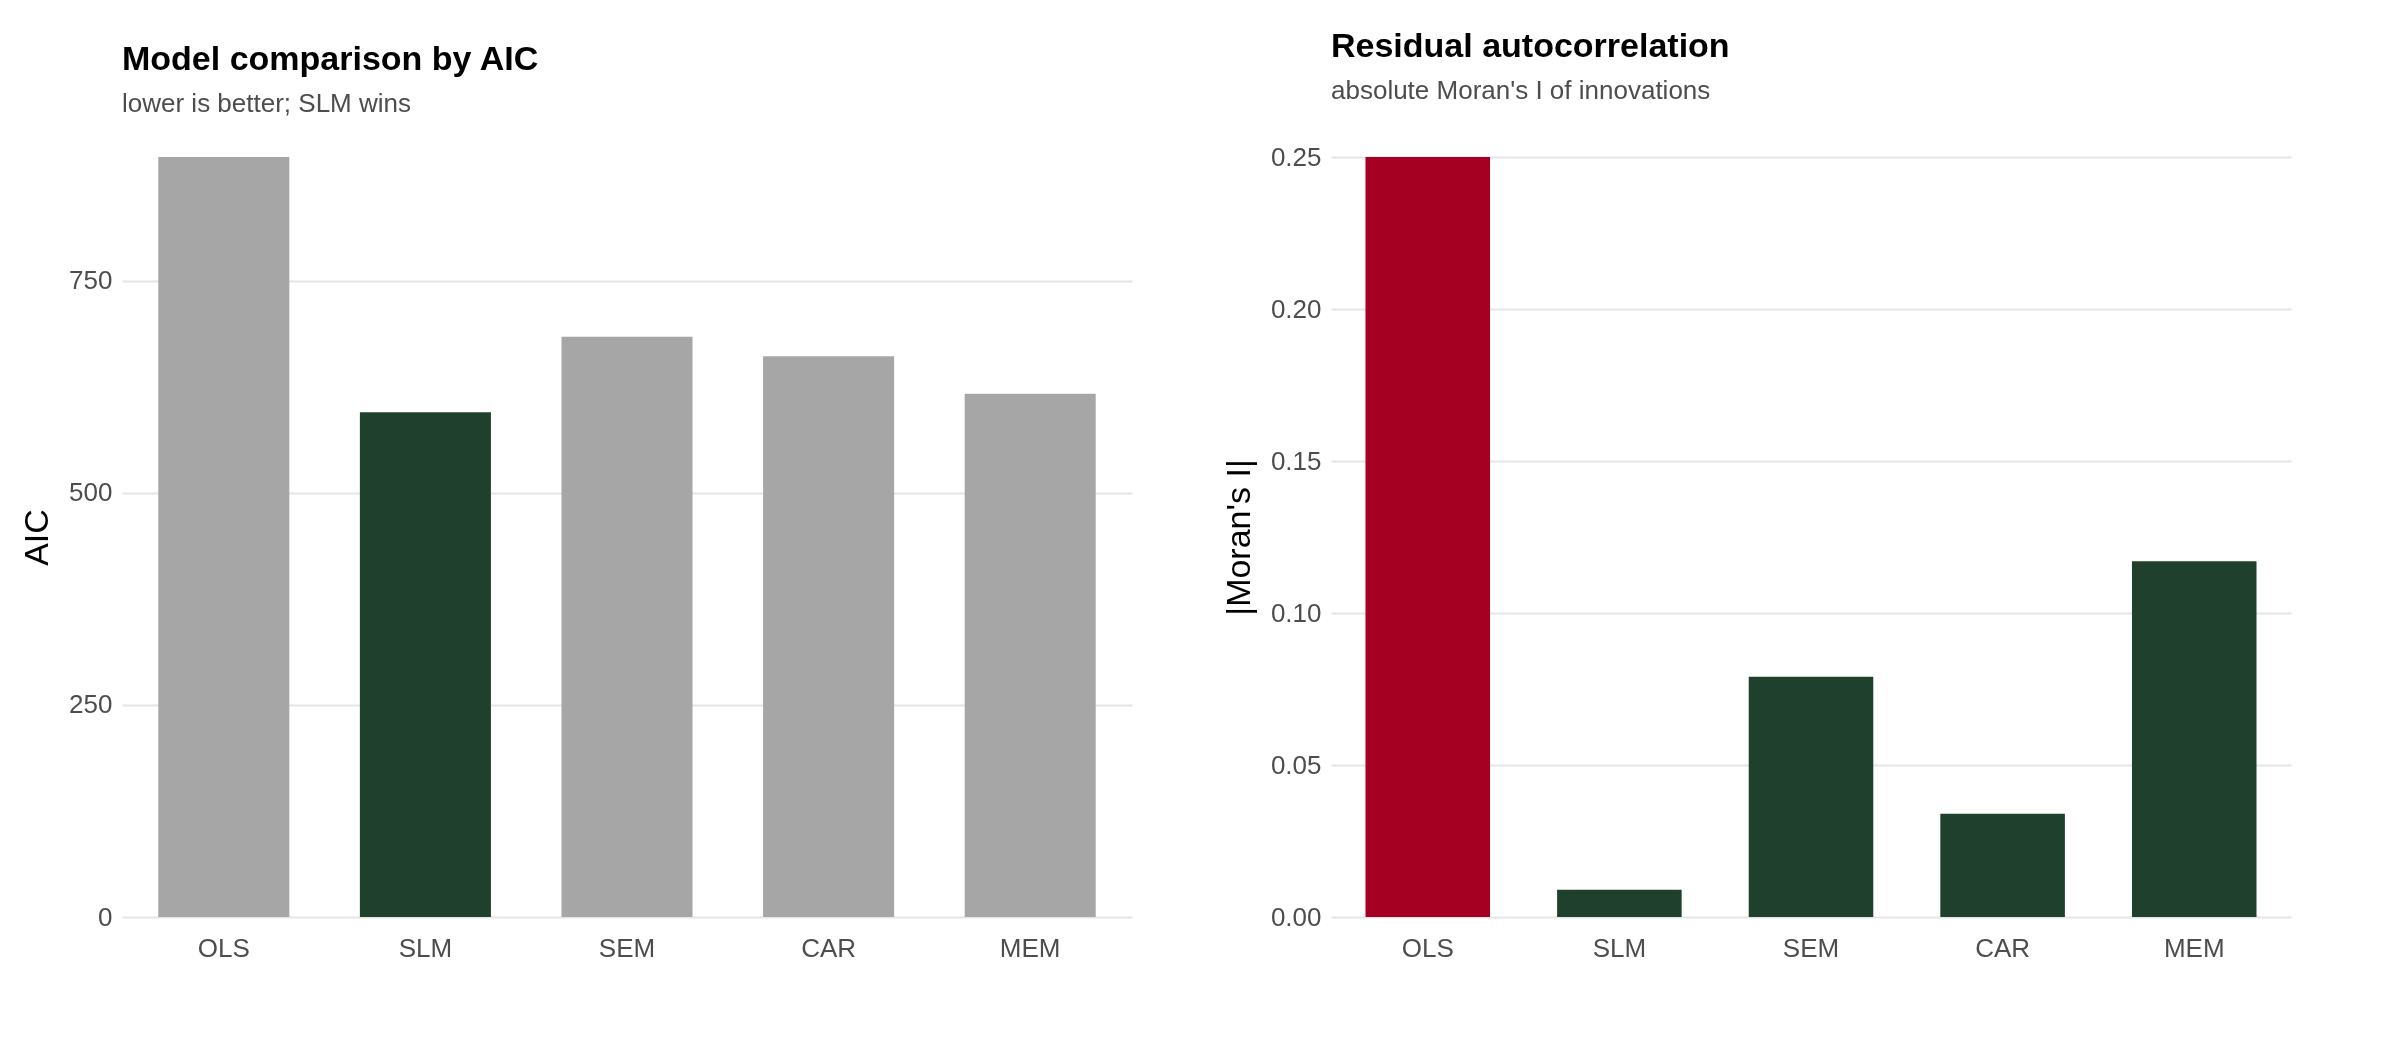 The height and width of the screenshot is (1050, 2400). I want to click on y-tick-label: 0.20, so click(1296, 308).